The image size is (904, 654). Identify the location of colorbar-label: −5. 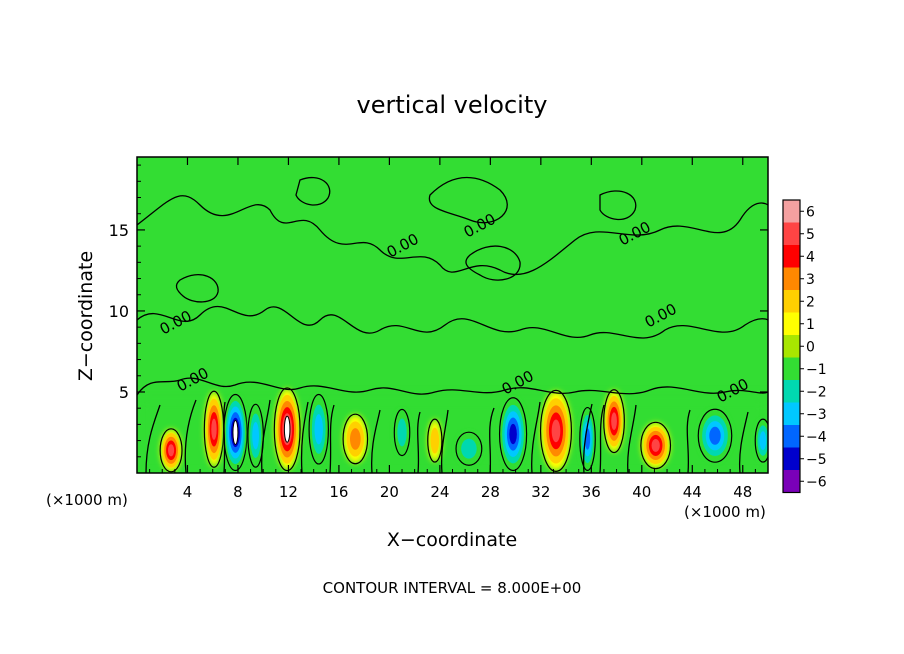
(816, 460).